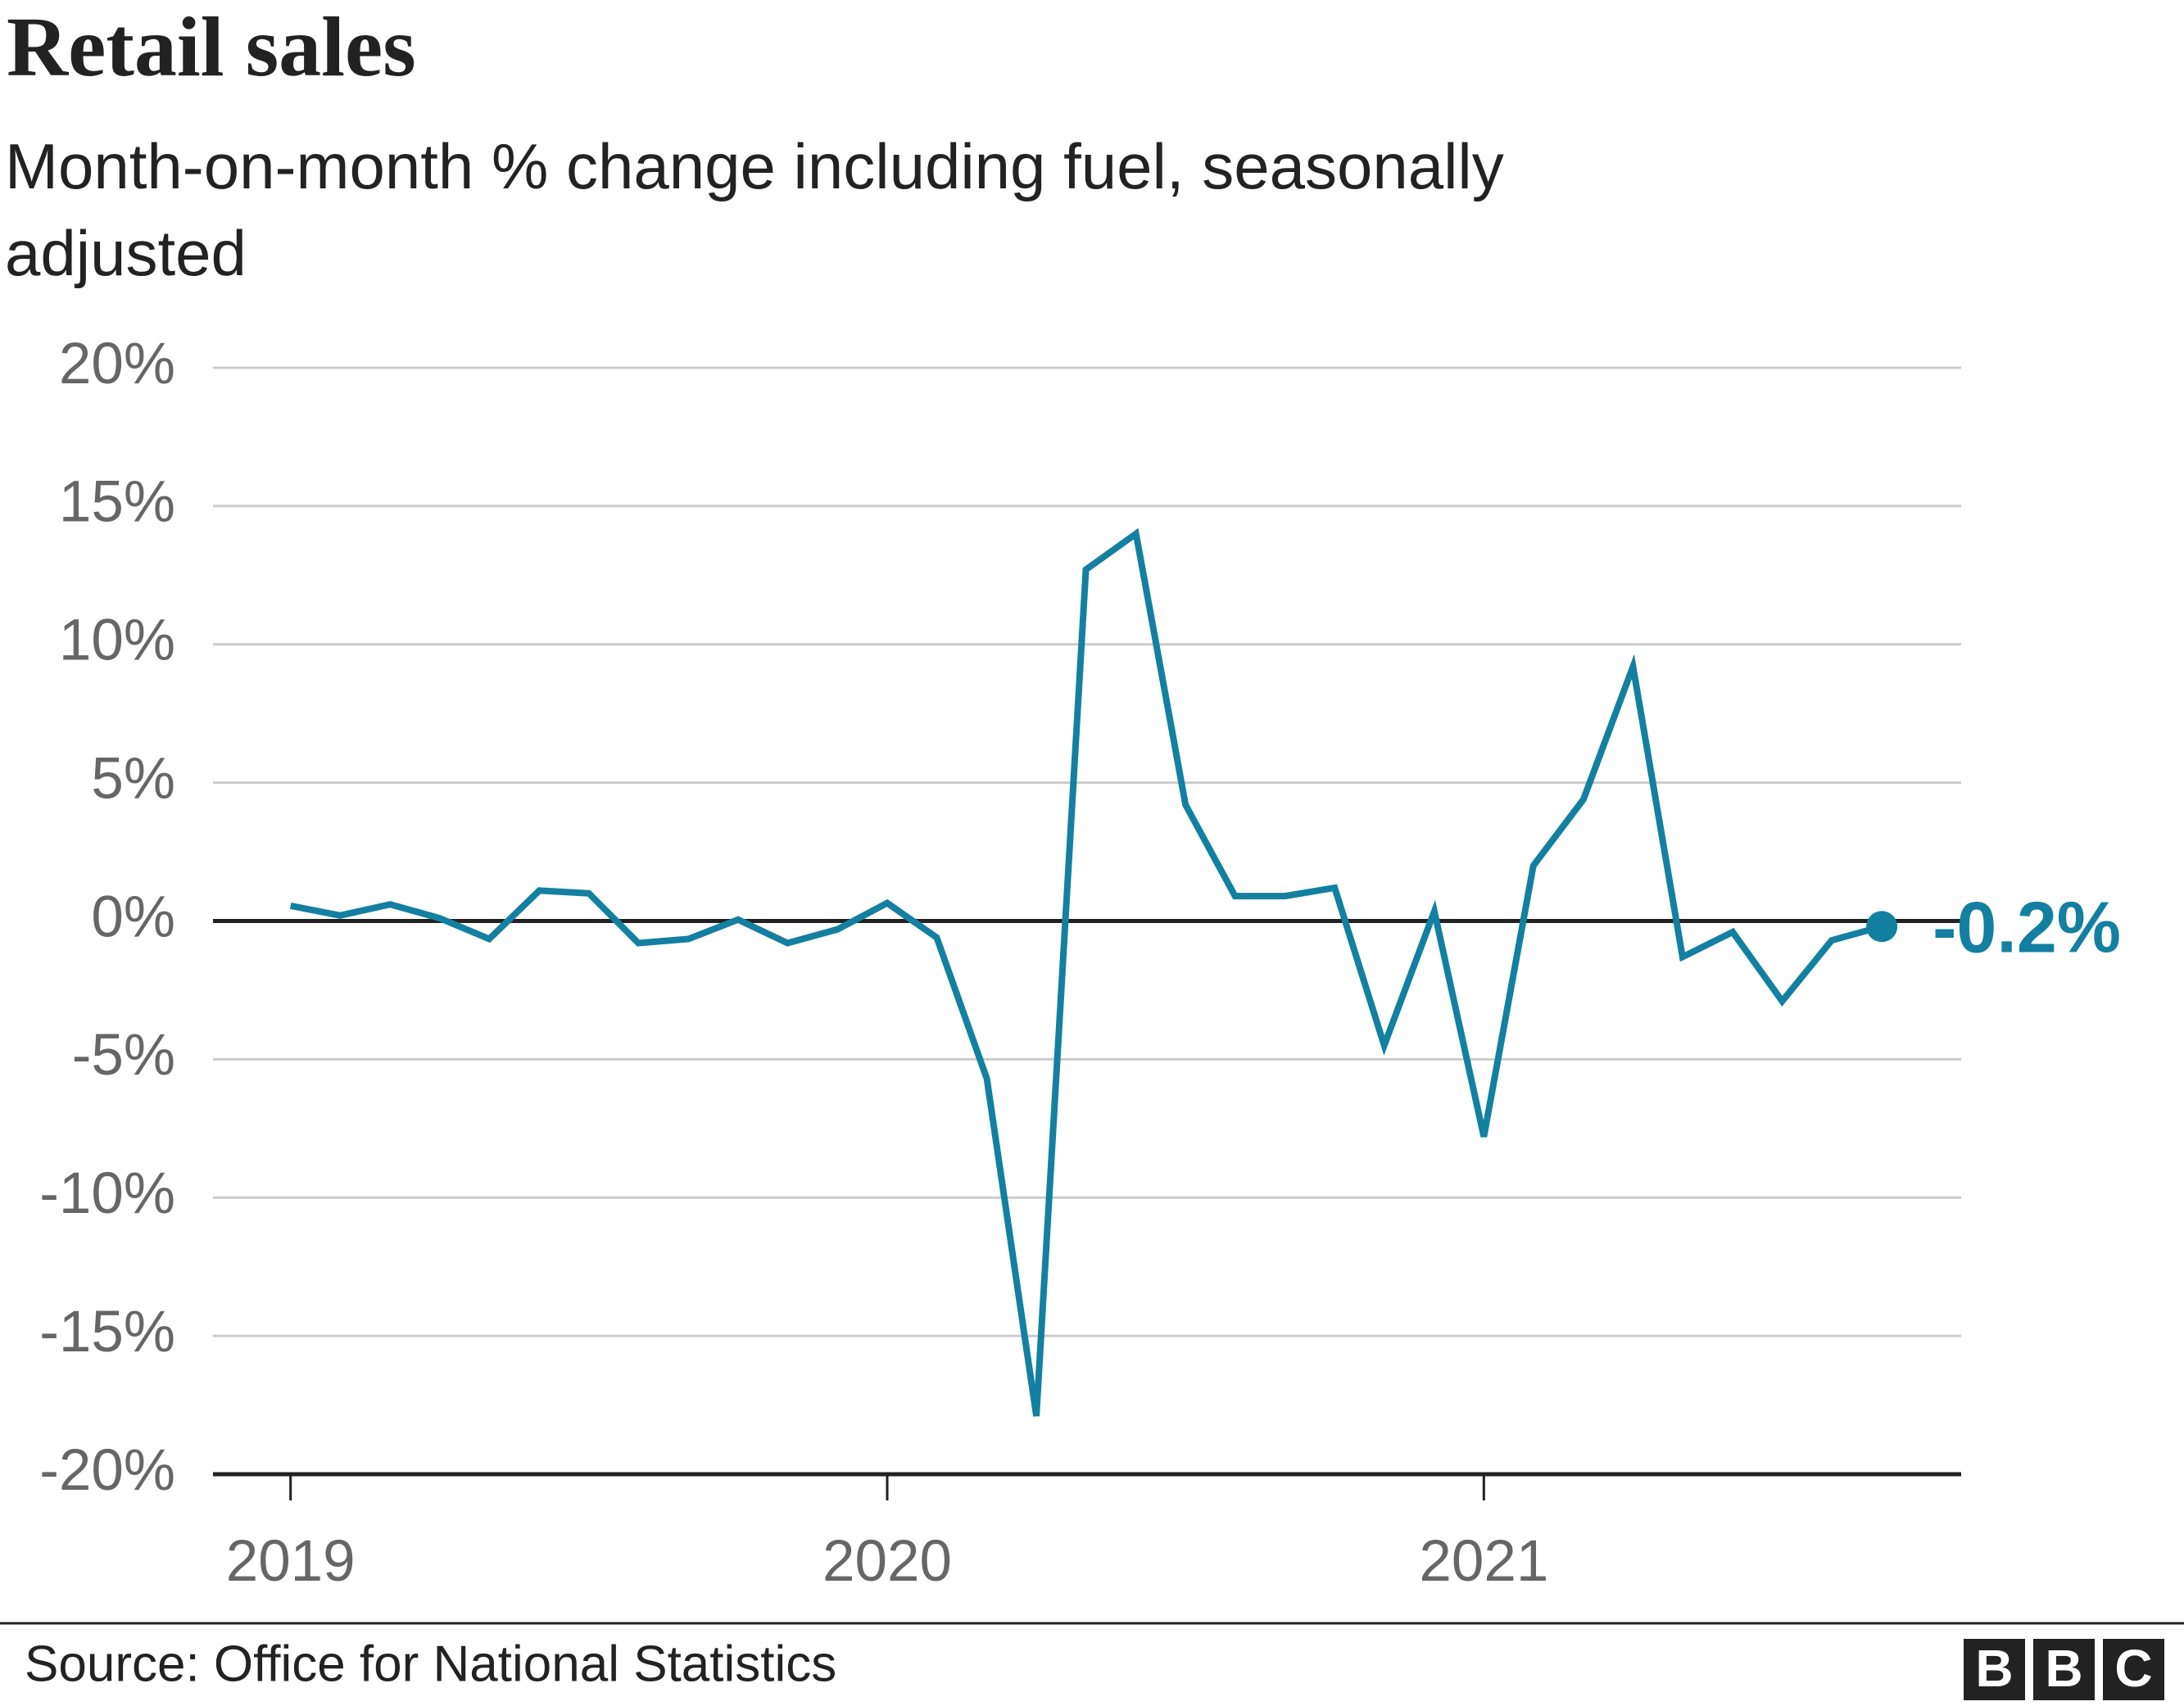 This screenshot has height=1706, width=2184. What do you see at coordinates (2027, 927) in the screenshot?
I see `value-label: -0.2%` at bounding box center [2027, 927].